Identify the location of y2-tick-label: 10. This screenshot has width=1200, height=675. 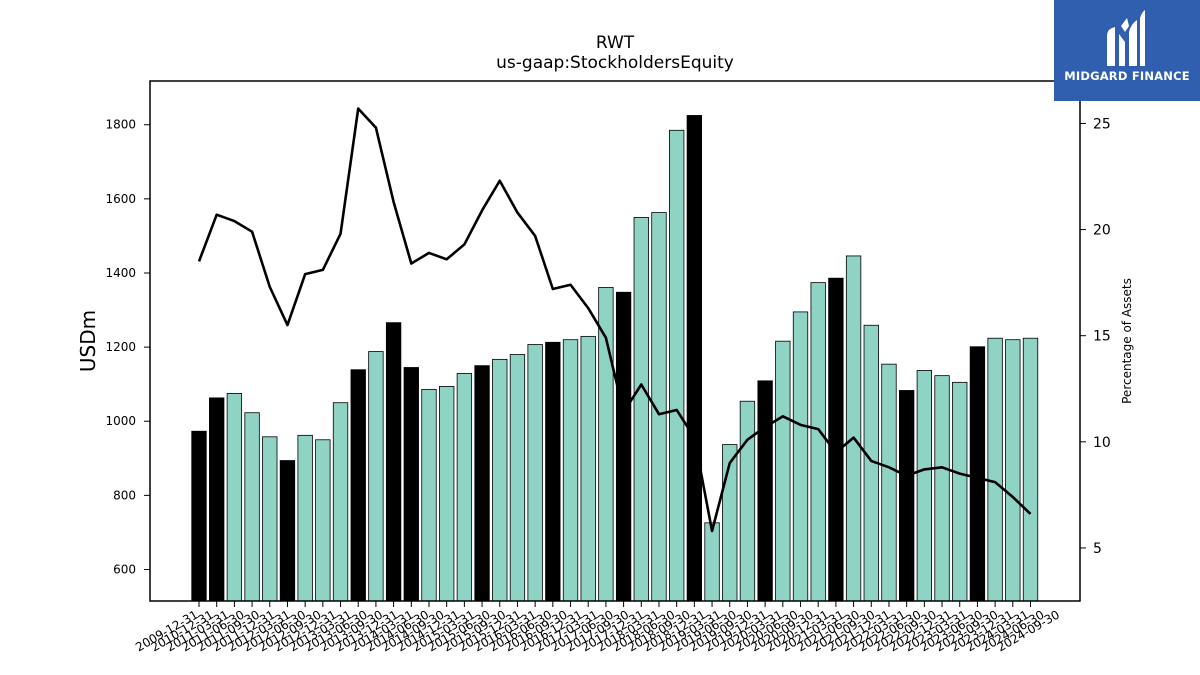
(1102, 443).